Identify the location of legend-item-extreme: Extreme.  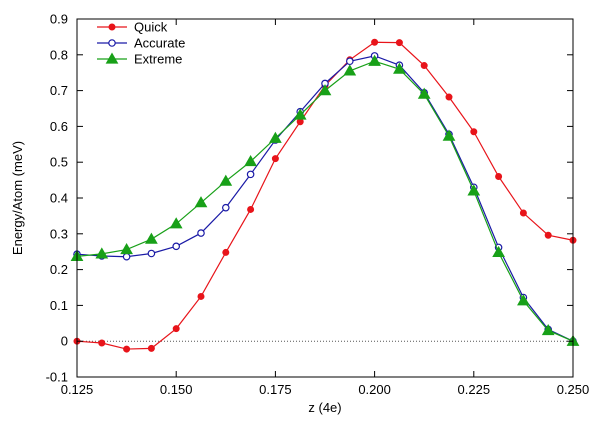
(139, 59).